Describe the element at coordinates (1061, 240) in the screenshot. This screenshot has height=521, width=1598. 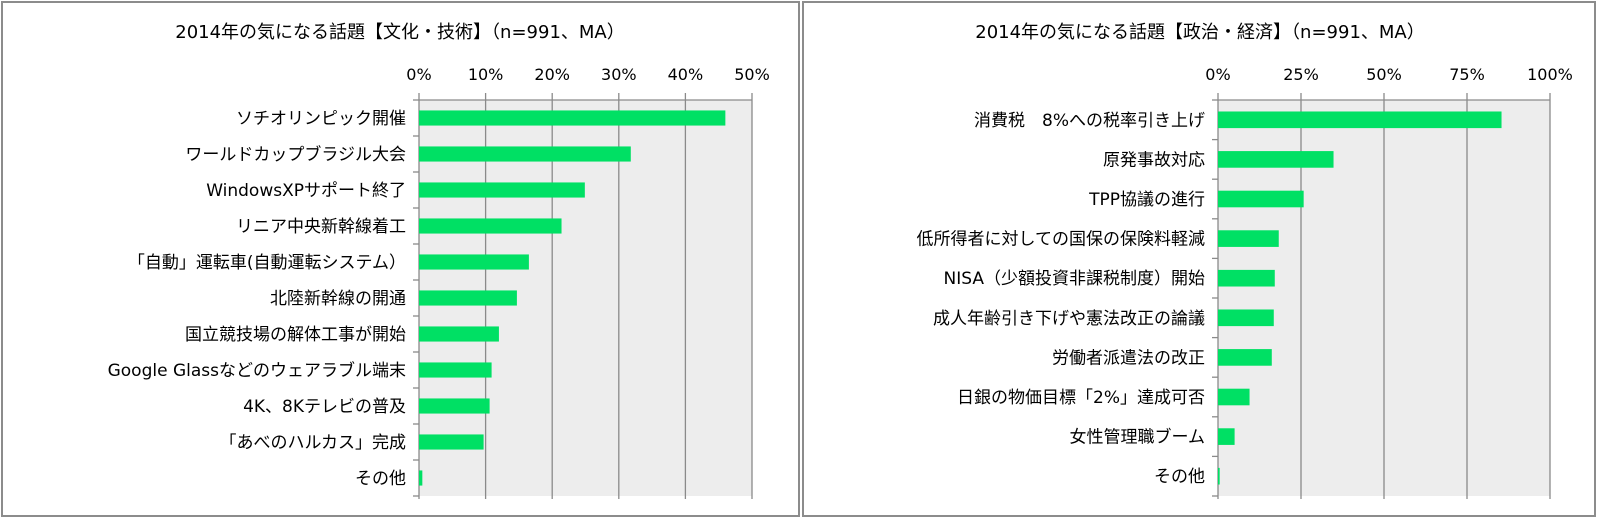
I see `category-label: 低所得者に対しての国保の保険料軽減` at that location.